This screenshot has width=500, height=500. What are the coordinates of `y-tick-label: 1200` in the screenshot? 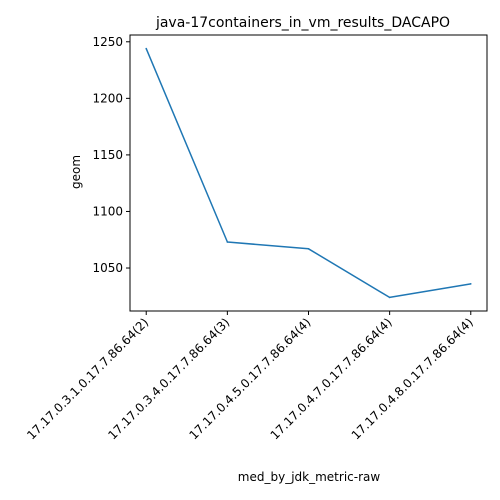 It's located at (107, 98).